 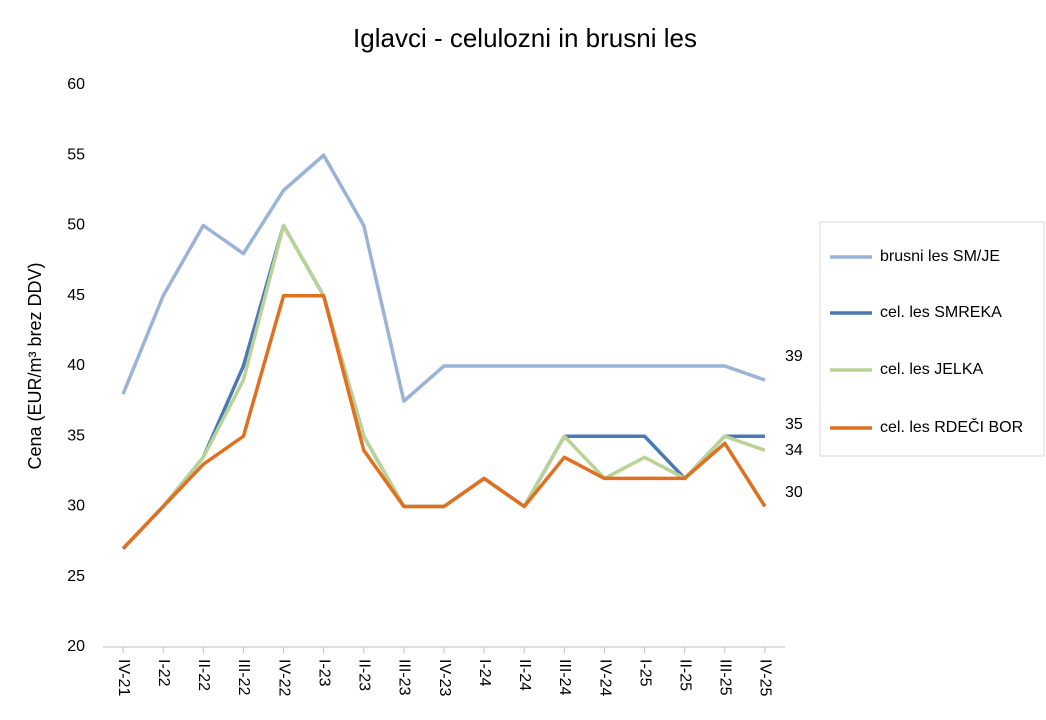 What do you see at coordinates (940, 256) in the screenshot?
I see `legend-label: brusni les SM/JE` at bounding box center [940, 256].